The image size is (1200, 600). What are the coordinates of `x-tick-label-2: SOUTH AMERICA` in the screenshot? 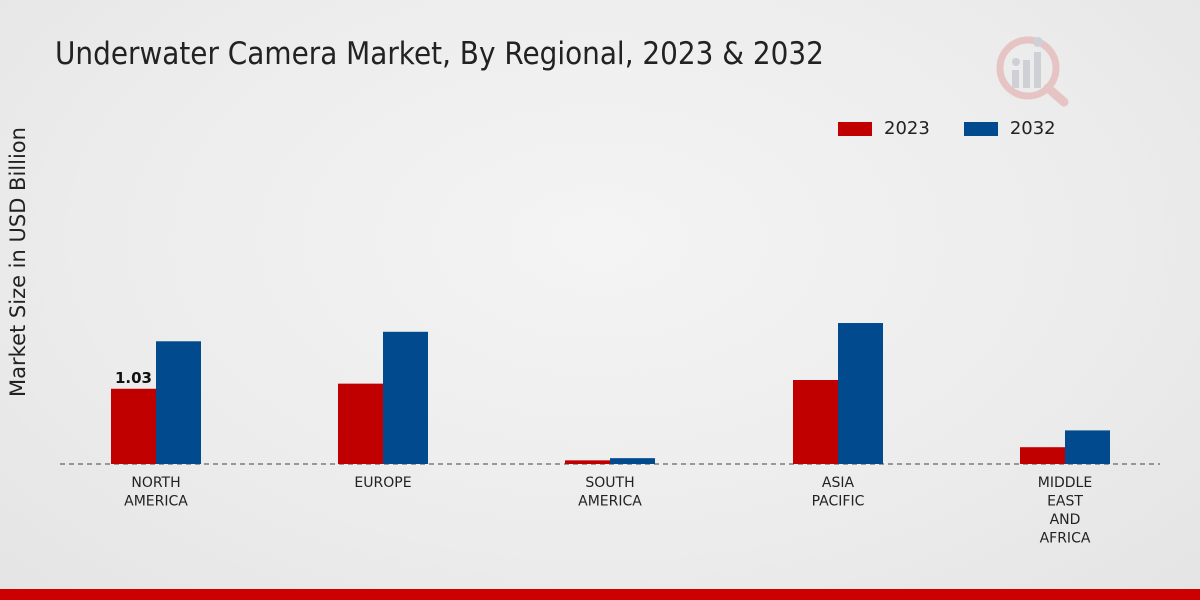 It's located at (610, 492).